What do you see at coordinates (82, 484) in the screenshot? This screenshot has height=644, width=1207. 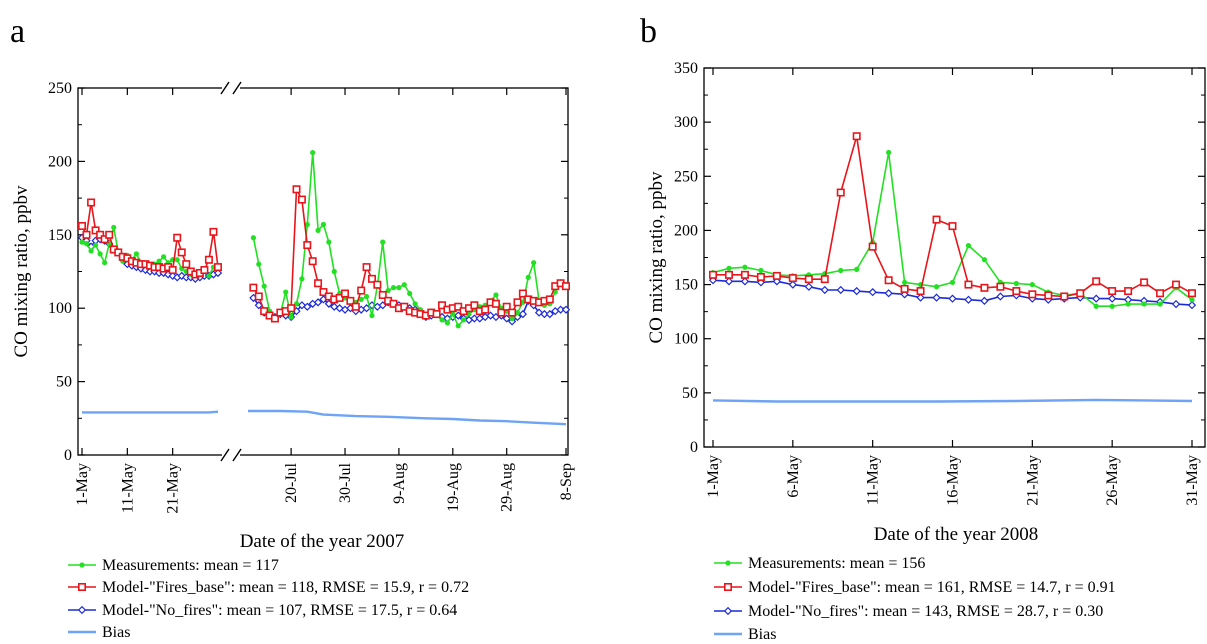 I see `x-tick-label: 1-May` at bounding box center [82, 484].